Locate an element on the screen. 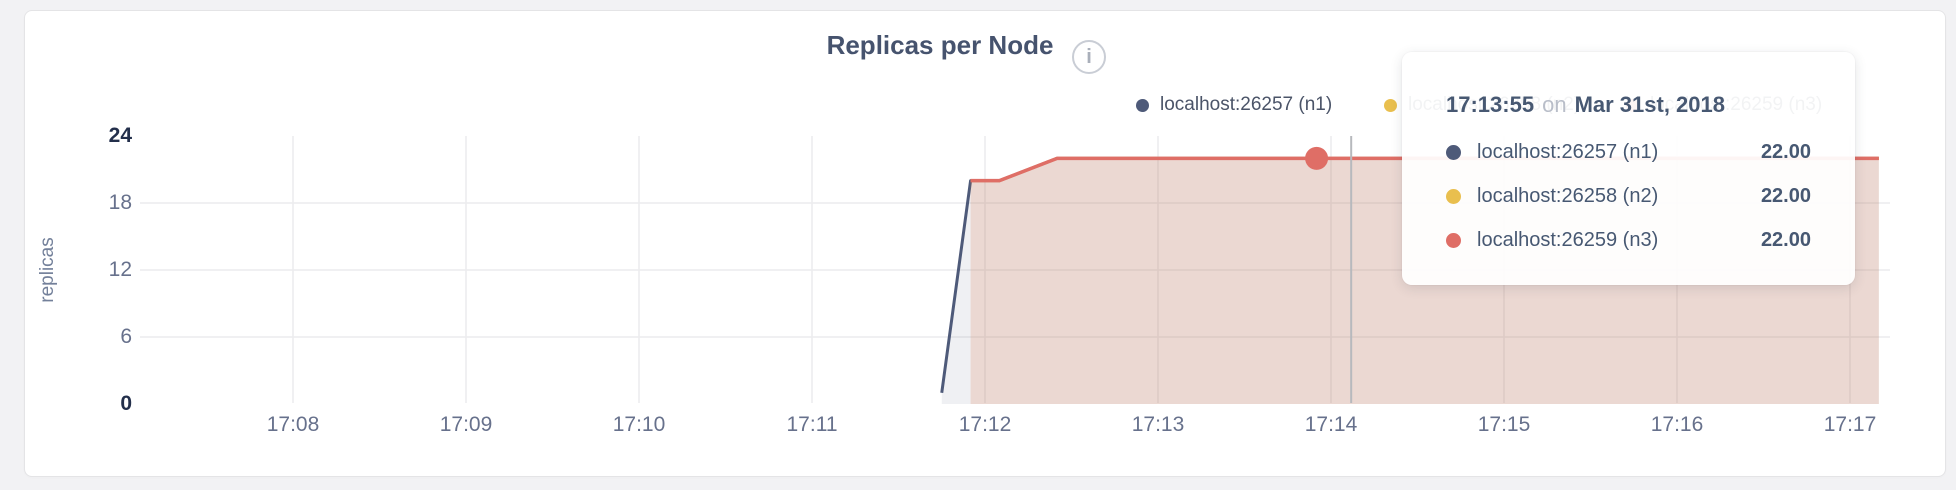 The height and width of the screenshot is (490, 1956). chart-title: Replicas per Node is located at coordinates (940, 45).